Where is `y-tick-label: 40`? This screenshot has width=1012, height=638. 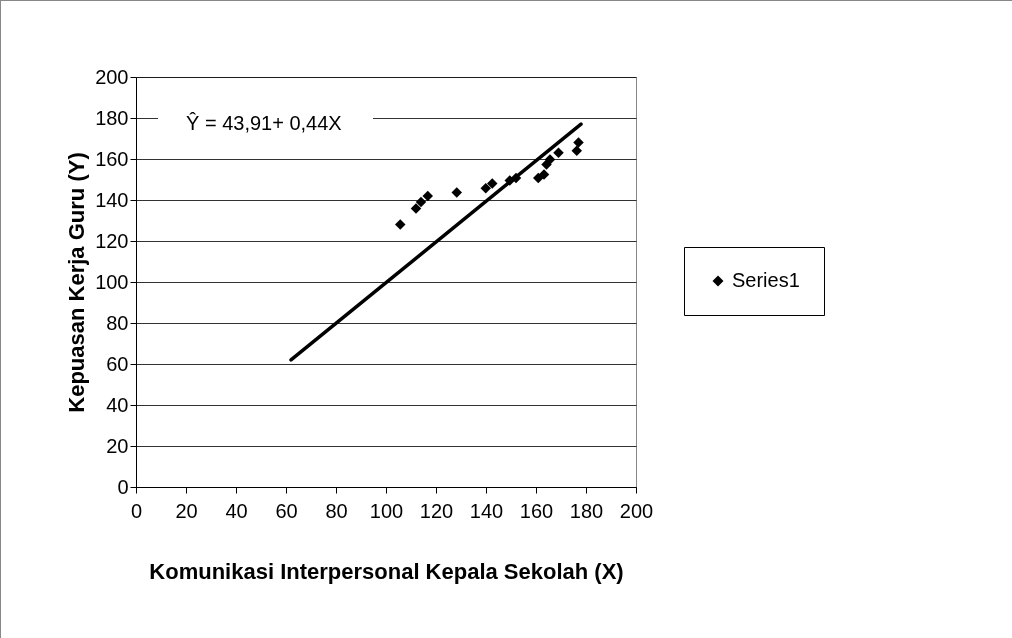
y-tick-label: 40 is located at coordinates (117, 404).